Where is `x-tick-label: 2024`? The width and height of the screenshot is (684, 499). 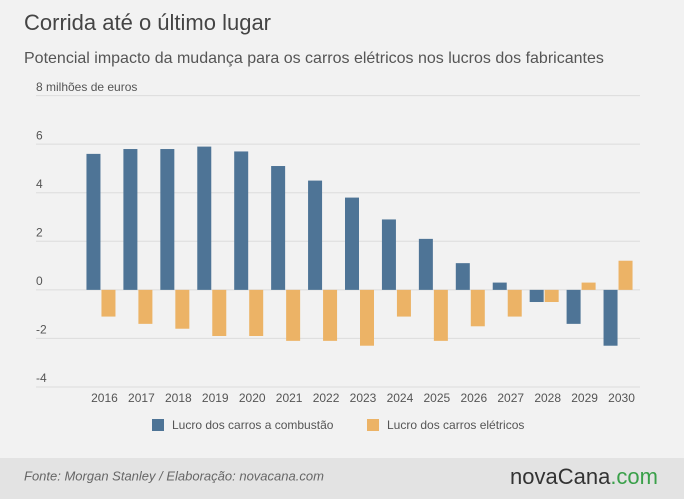 x-tick-label: 2024 is located at coordinates (400, 398).